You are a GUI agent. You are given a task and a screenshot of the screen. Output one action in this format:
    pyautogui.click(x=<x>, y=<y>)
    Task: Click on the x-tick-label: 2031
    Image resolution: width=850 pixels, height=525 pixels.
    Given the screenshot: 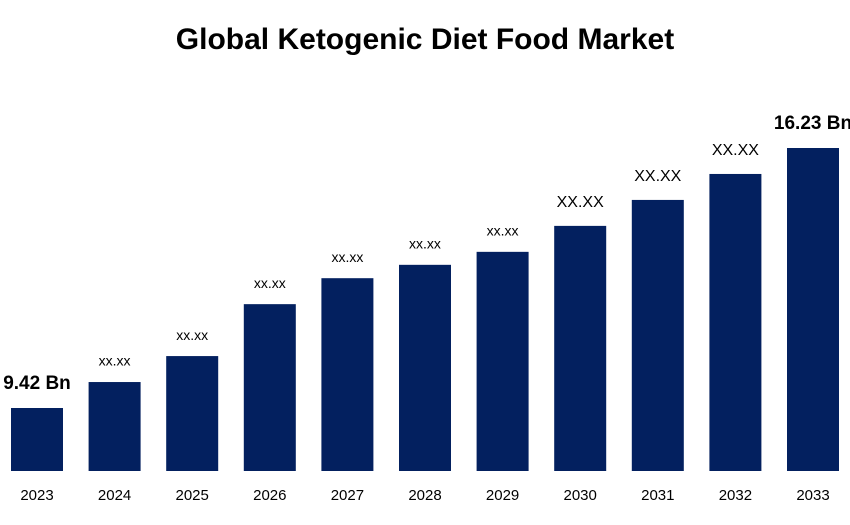 What is the action you would take?
    pyautogui.click(x=657, y=495)
    